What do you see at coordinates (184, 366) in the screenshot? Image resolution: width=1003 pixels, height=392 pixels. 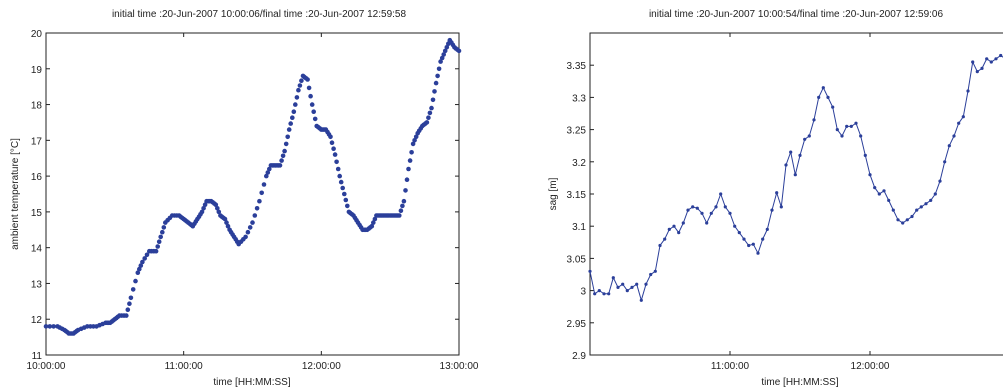 I see `x-tick-label: 11:00:00` at bounding box center [184, 366].